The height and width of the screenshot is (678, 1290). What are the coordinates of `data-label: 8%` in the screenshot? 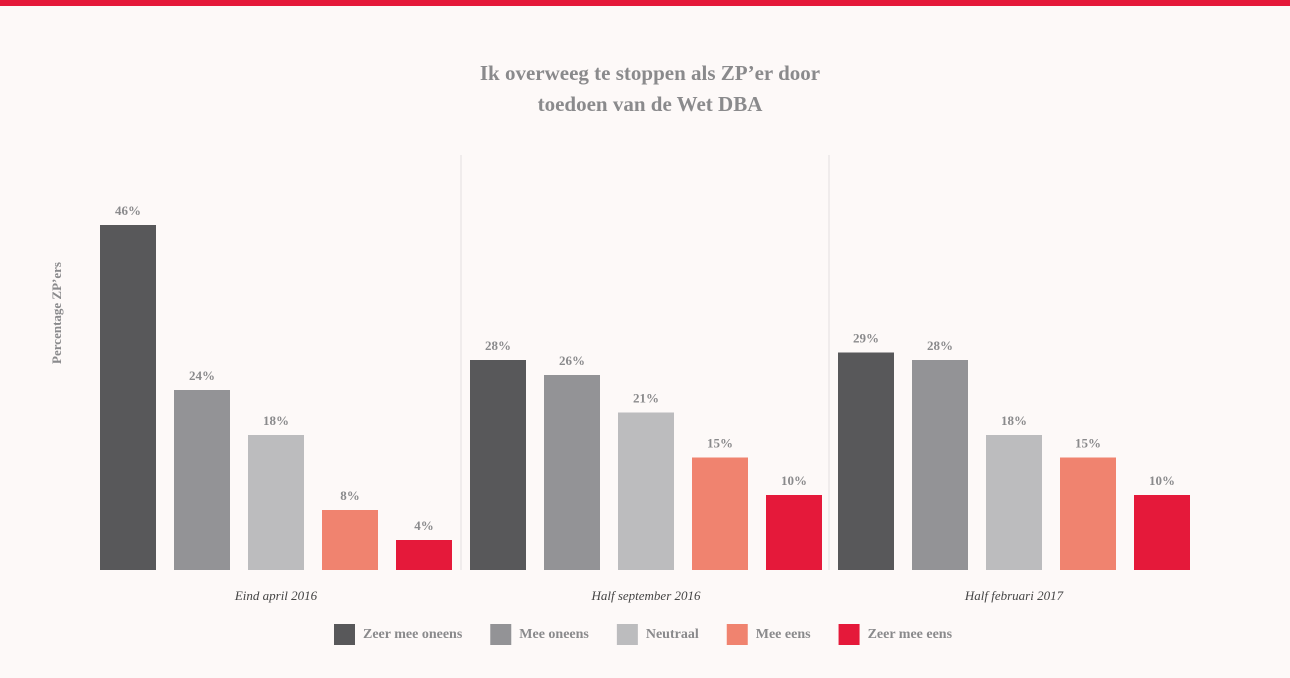 It's located at (350, 495).